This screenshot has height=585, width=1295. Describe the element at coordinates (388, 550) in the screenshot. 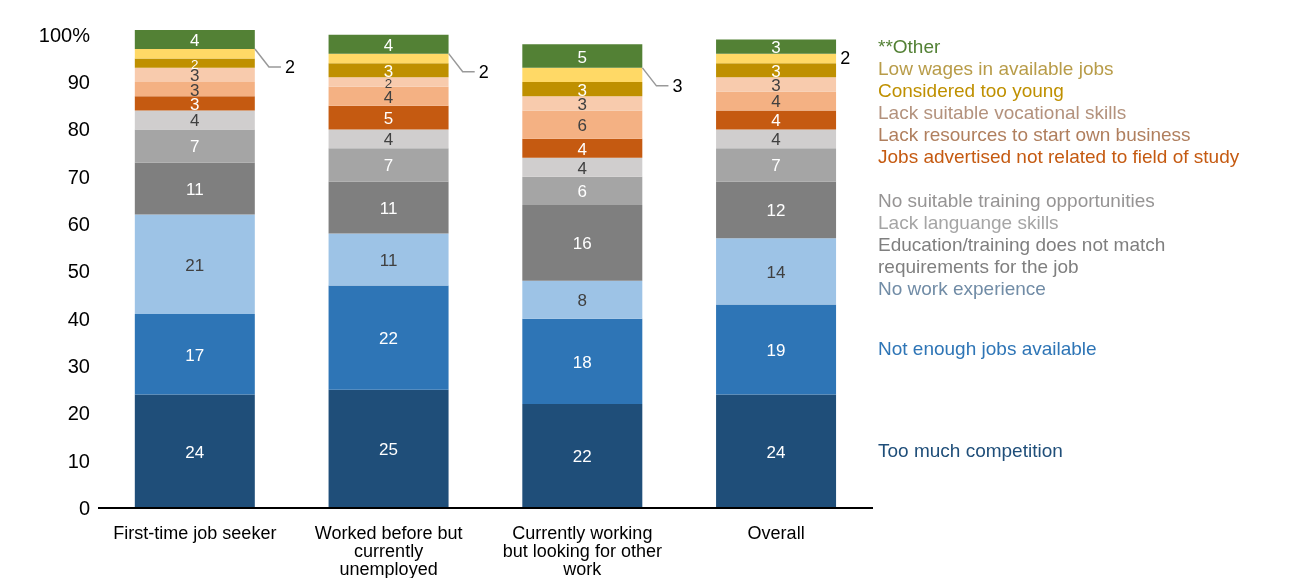

I see `x-tick-label: Worked before but currently unemployed` at that location.